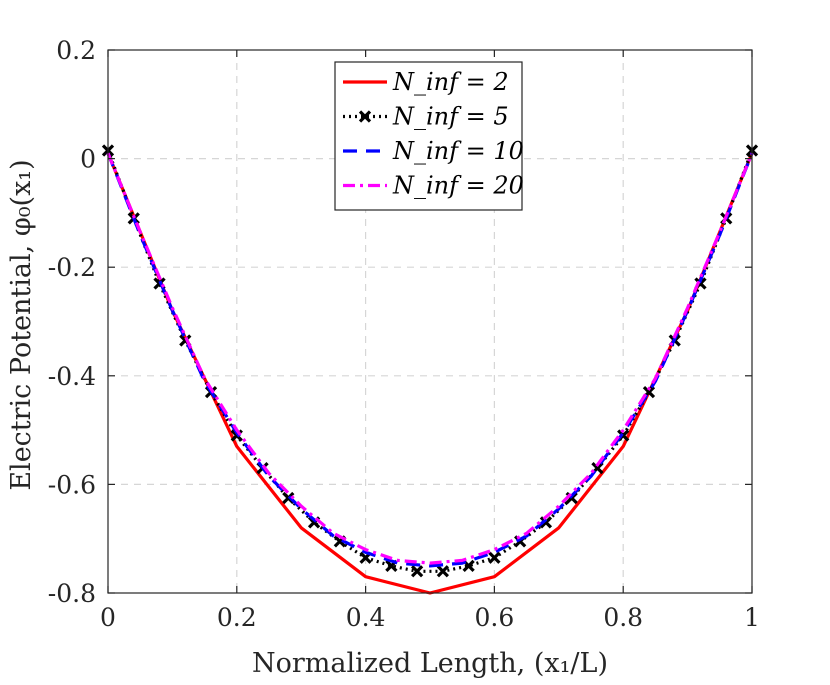 The image size is (830, 685). What do you see at coordinates (450, 82) in the screenshot?
I see `legend-label: N_inf = 2` at bounding box center [450, 82].